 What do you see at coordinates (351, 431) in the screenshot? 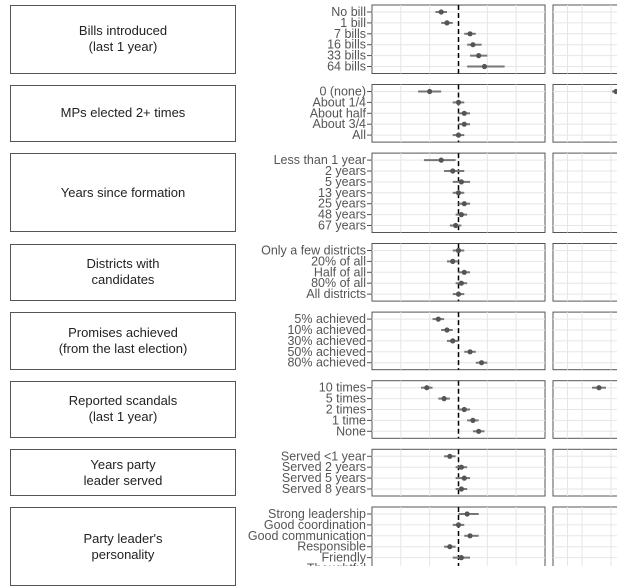
I see `level-tick-label: None` at bounding box center [351, 431].